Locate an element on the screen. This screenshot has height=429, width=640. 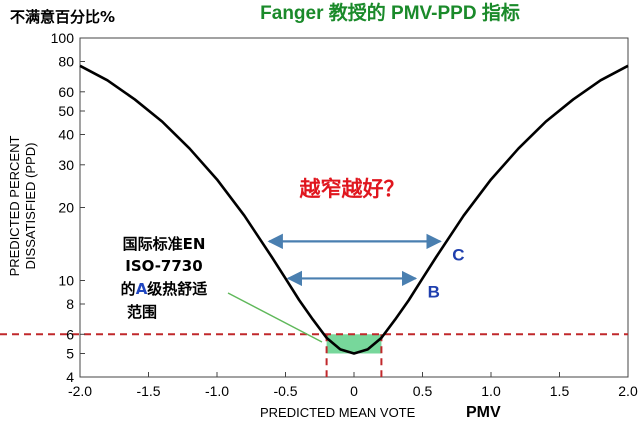
y-tick-label: 6 is located at coordinates (70, 334).